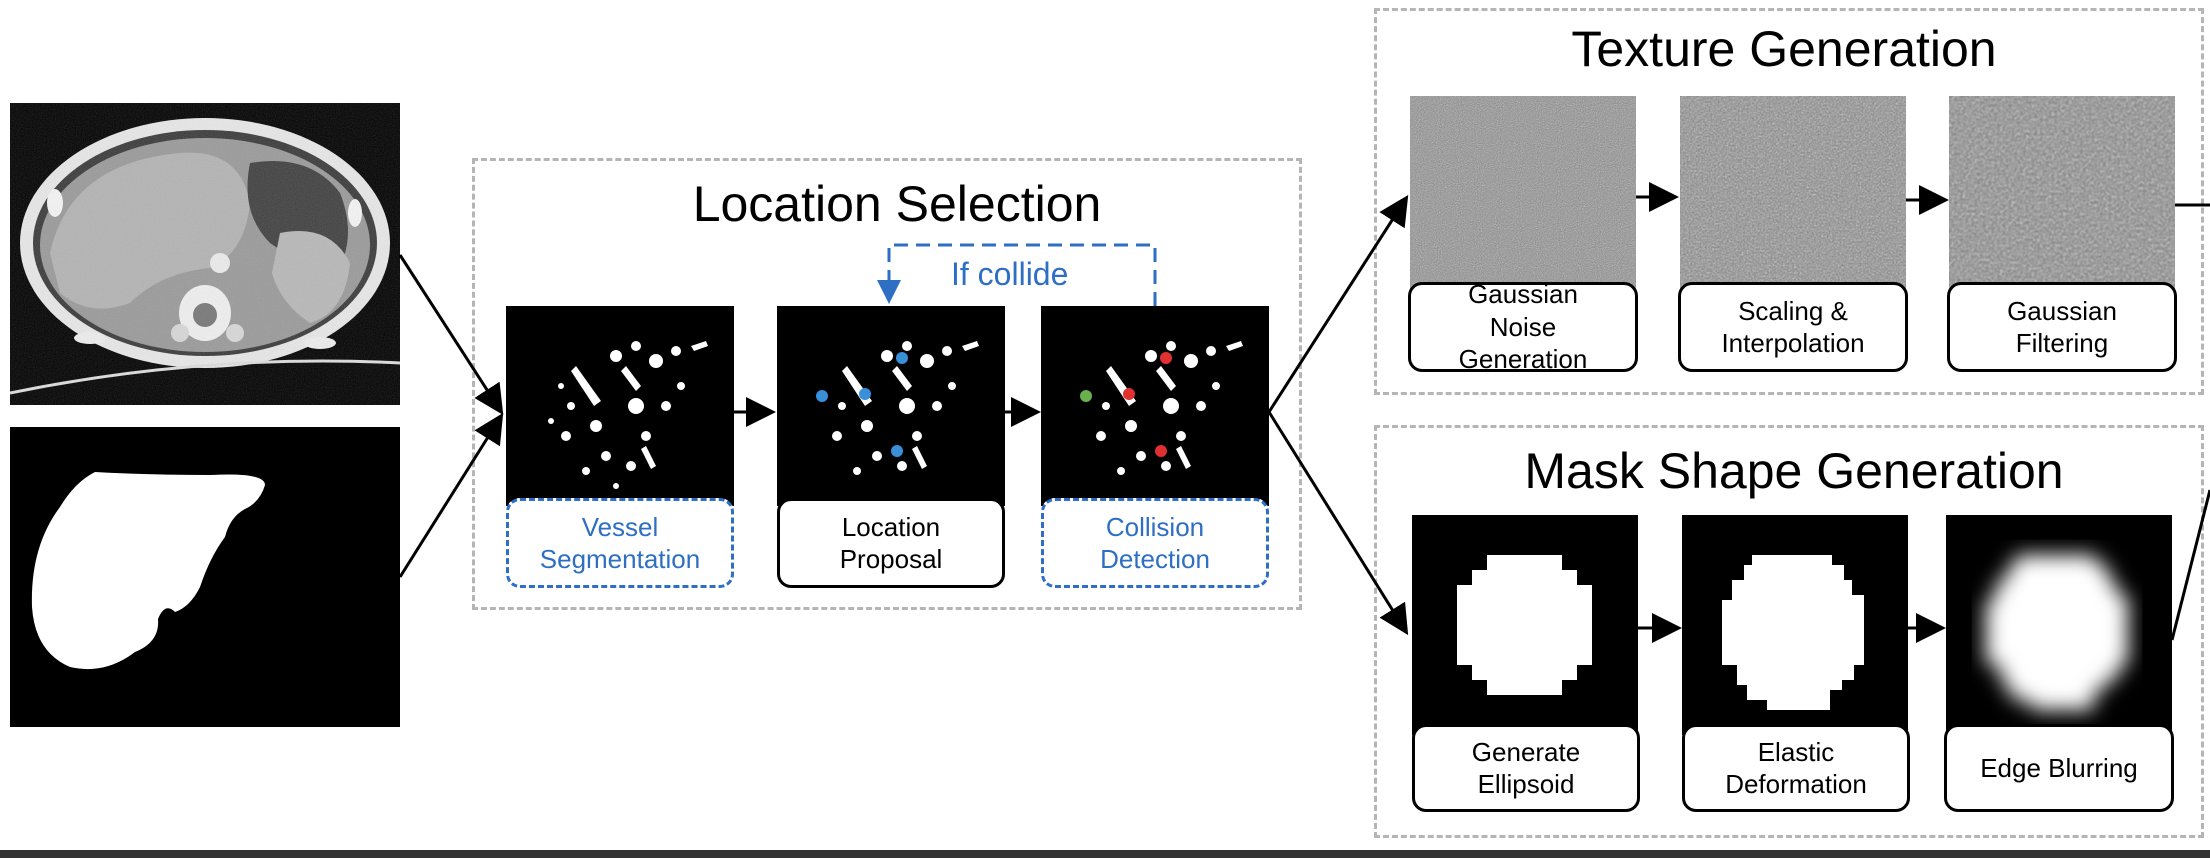  I want to click on gaussian-noise-image, so click(1523, 196).